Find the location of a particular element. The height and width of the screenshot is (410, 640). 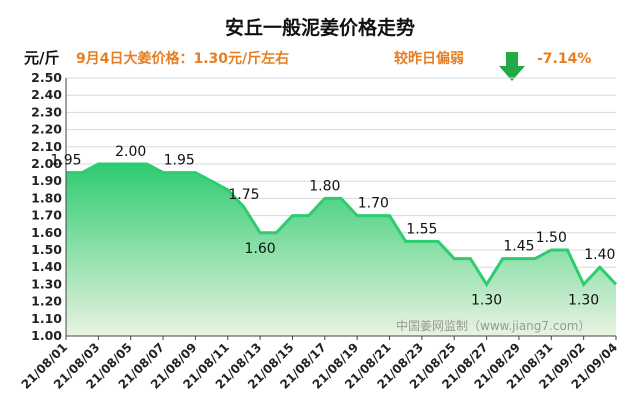

y-tick-label: 1.80 is located at coordinates (46, 197).